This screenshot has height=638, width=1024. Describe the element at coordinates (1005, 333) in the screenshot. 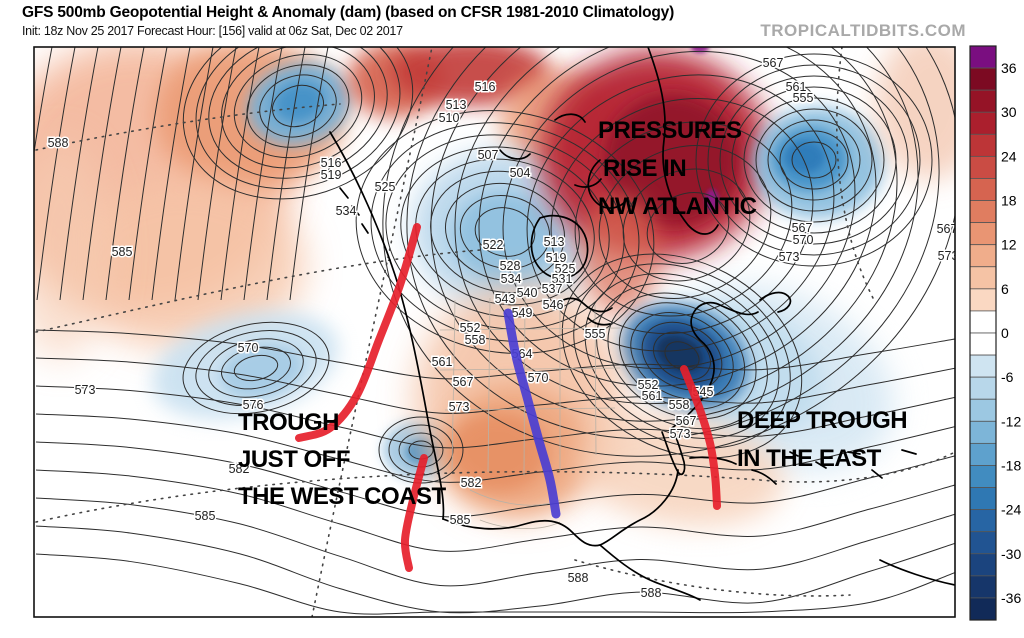

I see `colorbar-tick-label: 0` at that location.